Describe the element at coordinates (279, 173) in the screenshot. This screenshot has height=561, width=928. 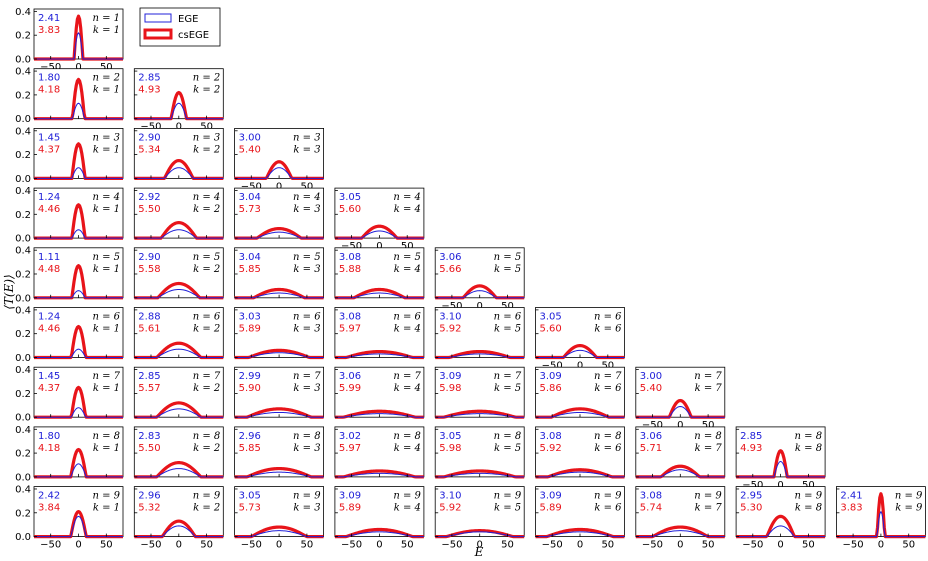
I see `panel-n3-k3-ege-line` at that location.